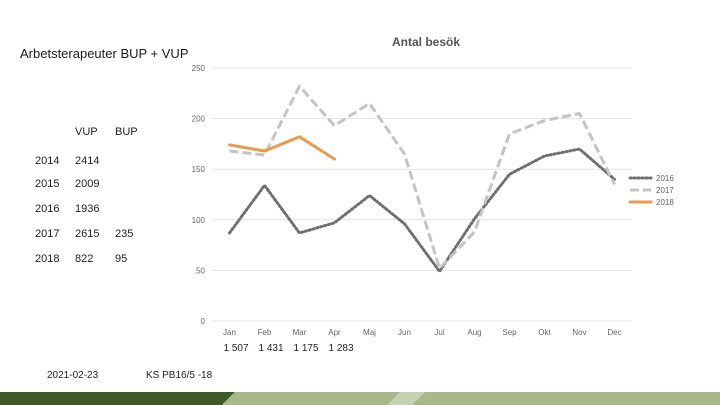  What do you see at coordinates (199, 119) in the screenshot?
I see `y-tick-label: 200` at bounding box center [199, 119].